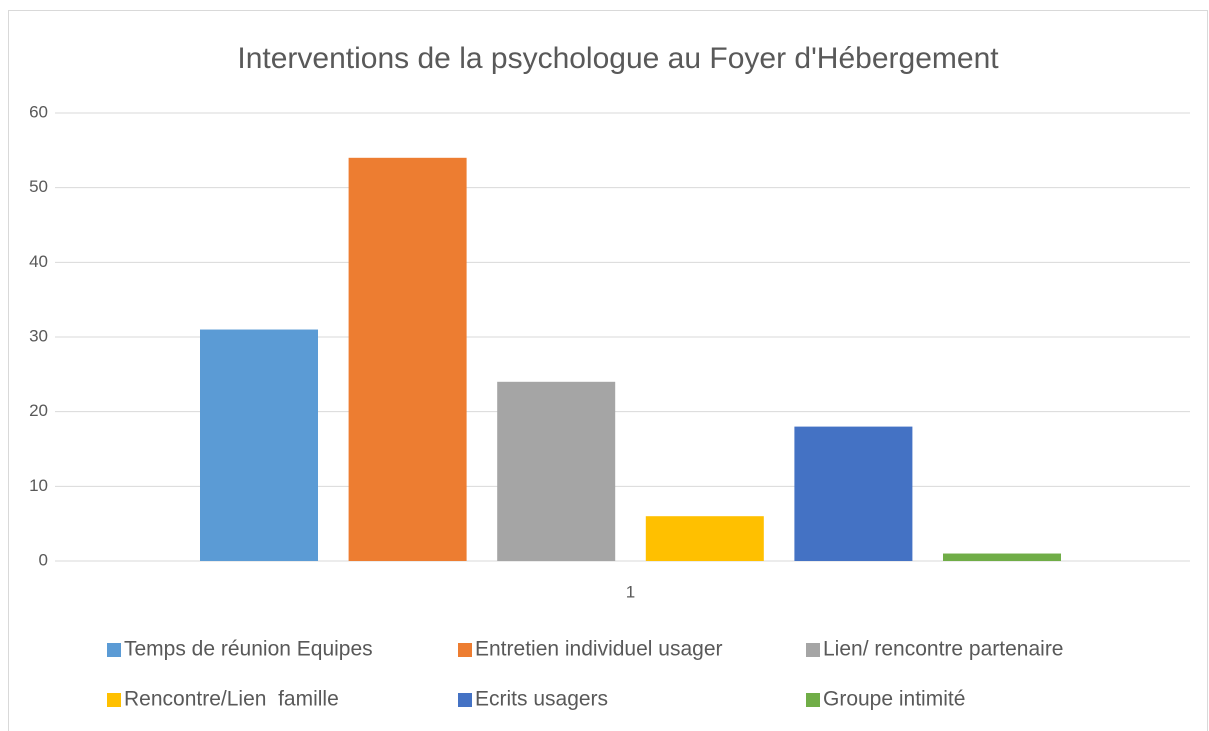 The width and height of the screenshot is (1209, 731). I want to click on y-tick-label: 60, so click(38, 111).